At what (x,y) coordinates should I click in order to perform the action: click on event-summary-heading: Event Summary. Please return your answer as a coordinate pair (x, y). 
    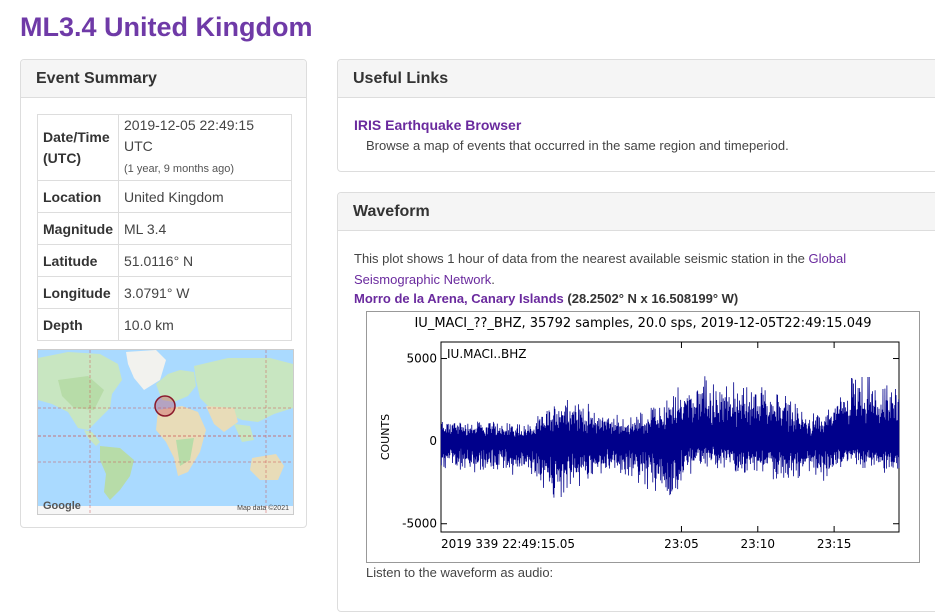
    Looking at the image, I should click on (163, 79).